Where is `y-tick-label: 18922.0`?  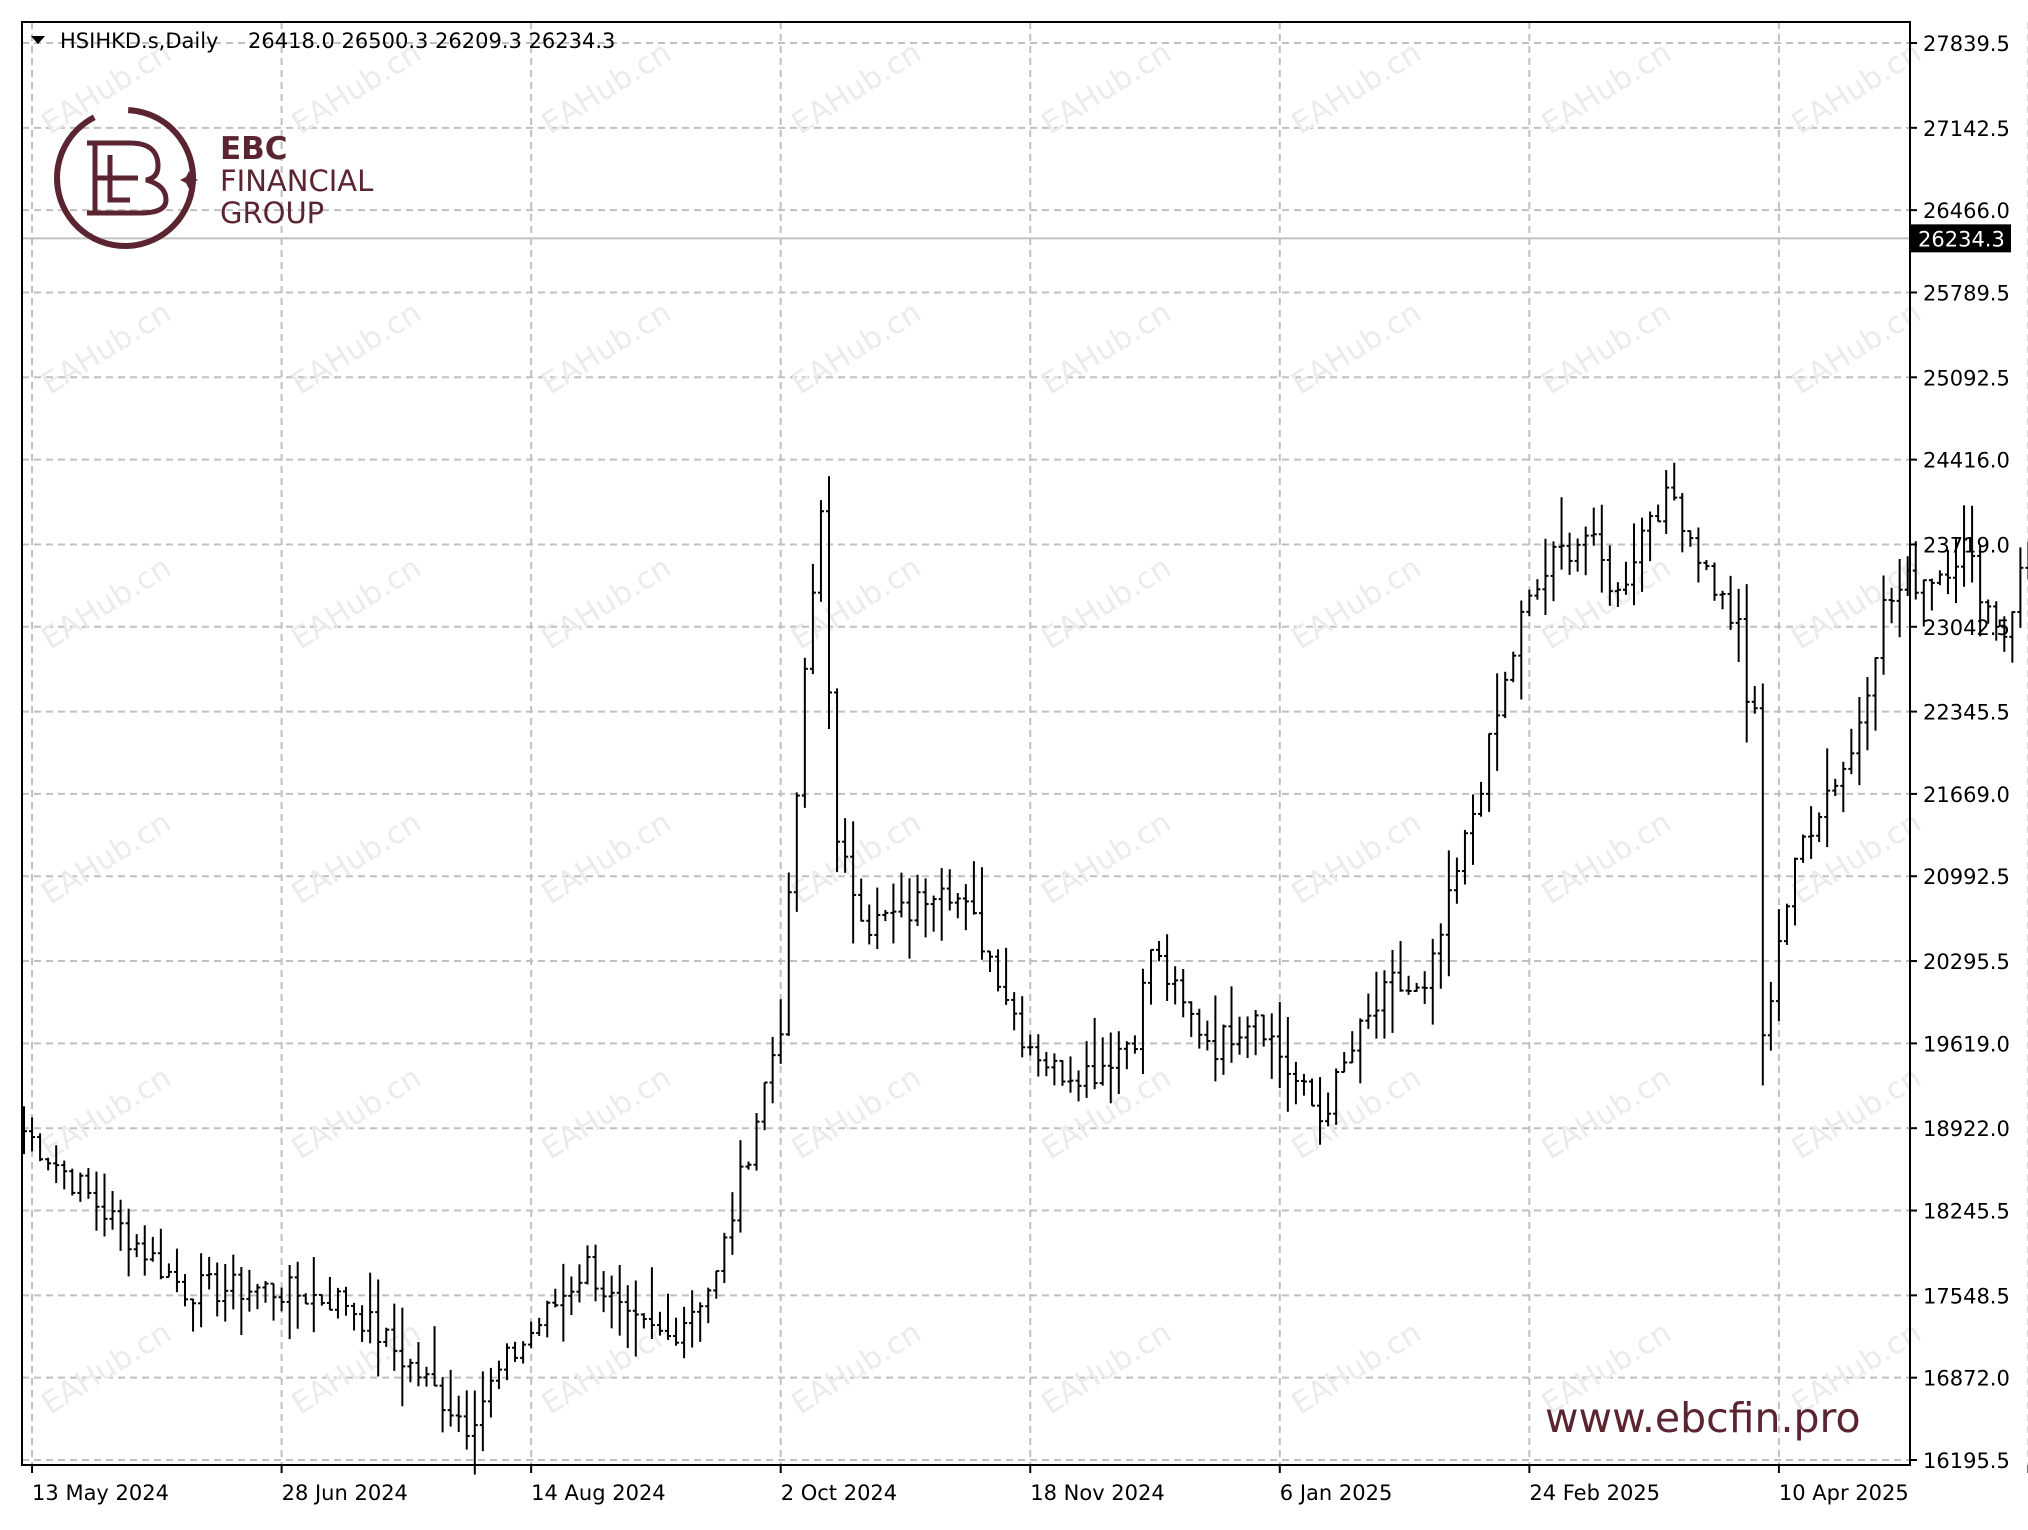 y-tick-label: 18922.0 is located at coordinates (1966, 1129).